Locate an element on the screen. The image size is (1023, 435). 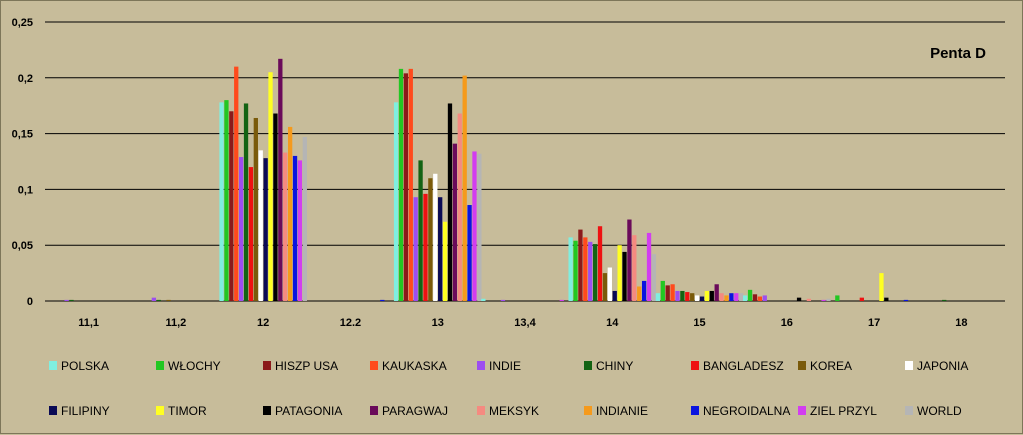
legend-label: NEGROIDALNA is located at coordinates (746, 411).